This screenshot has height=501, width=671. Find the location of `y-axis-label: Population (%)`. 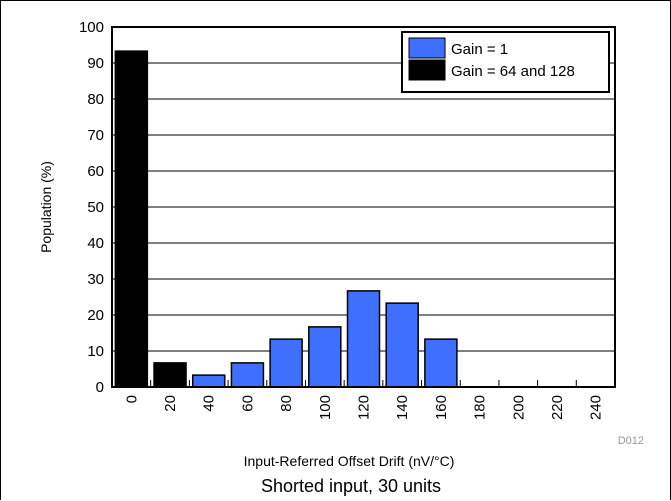

y-axis-label: Population (%) is located at coordinates (46, 207).